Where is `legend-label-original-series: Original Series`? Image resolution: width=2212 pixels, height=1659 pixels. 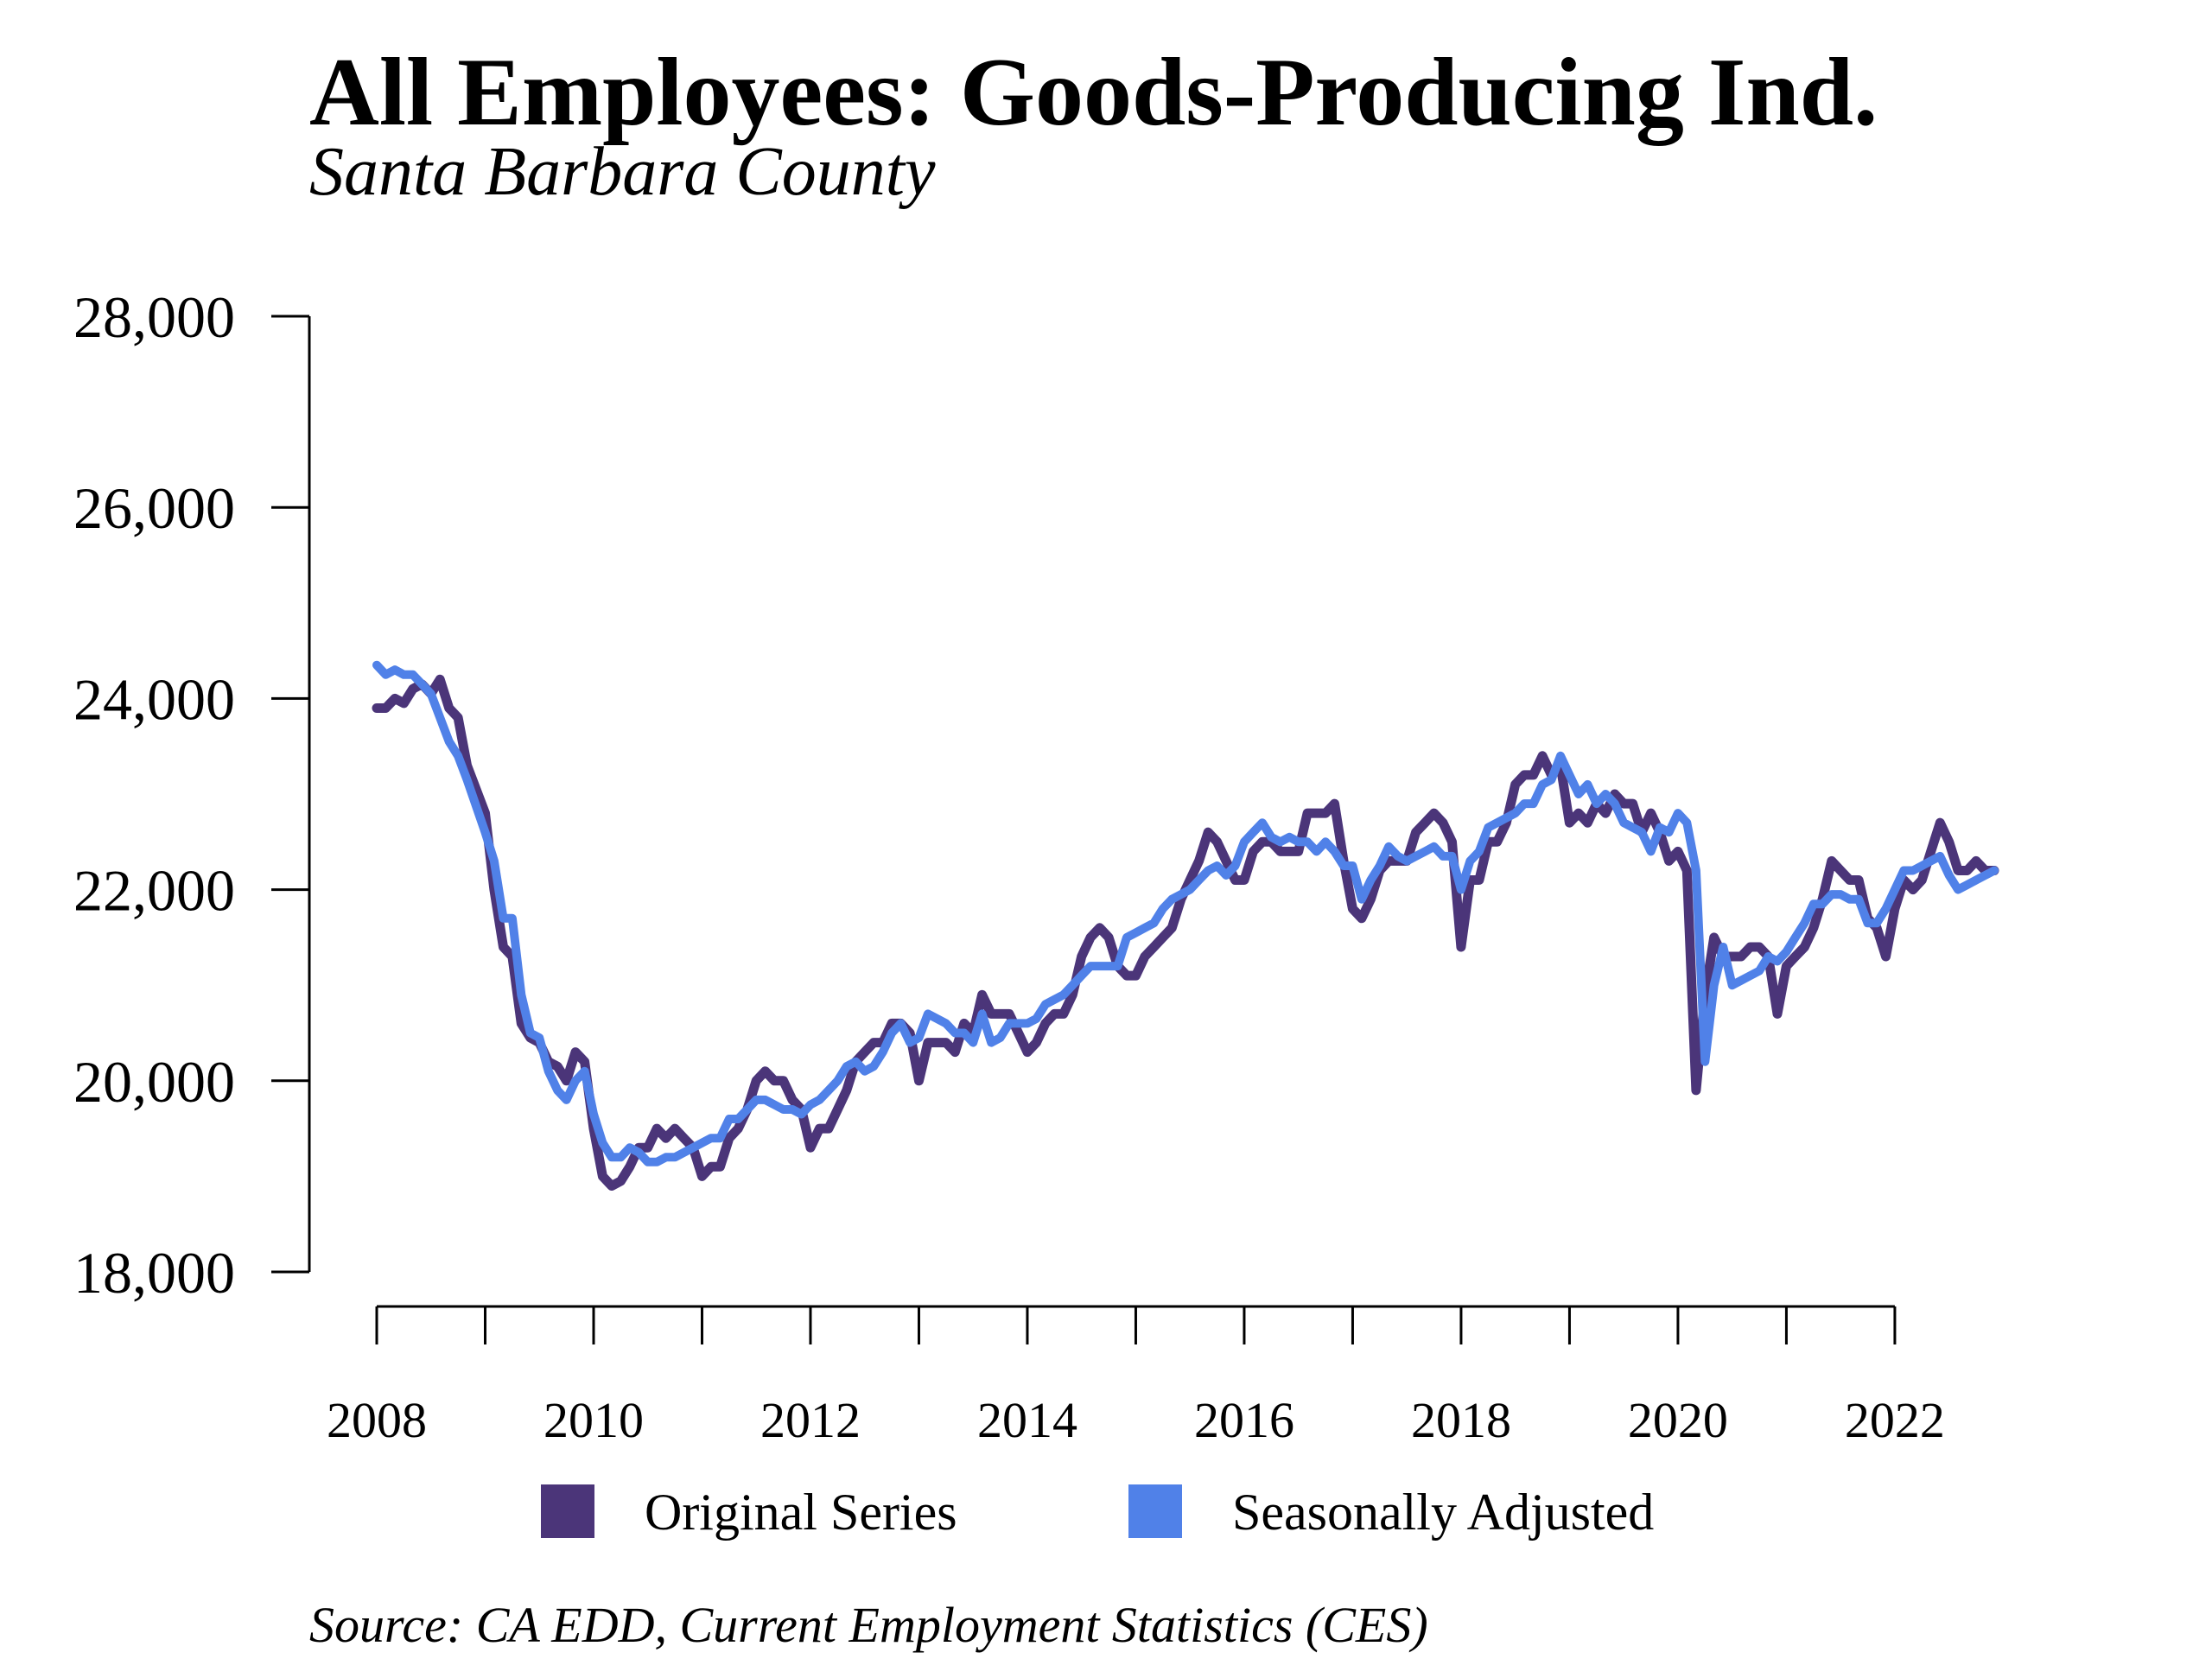
legend-label-original-series: Original Series is located at coordinates (801, 1512).